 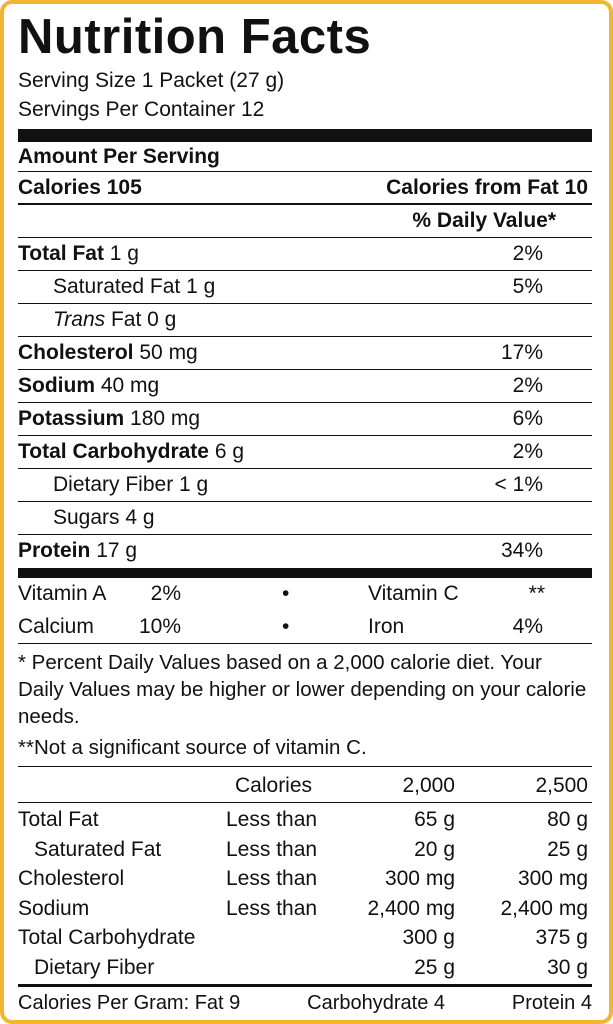 I want to click on row-value: 20 g, so click(x=434, y=849).